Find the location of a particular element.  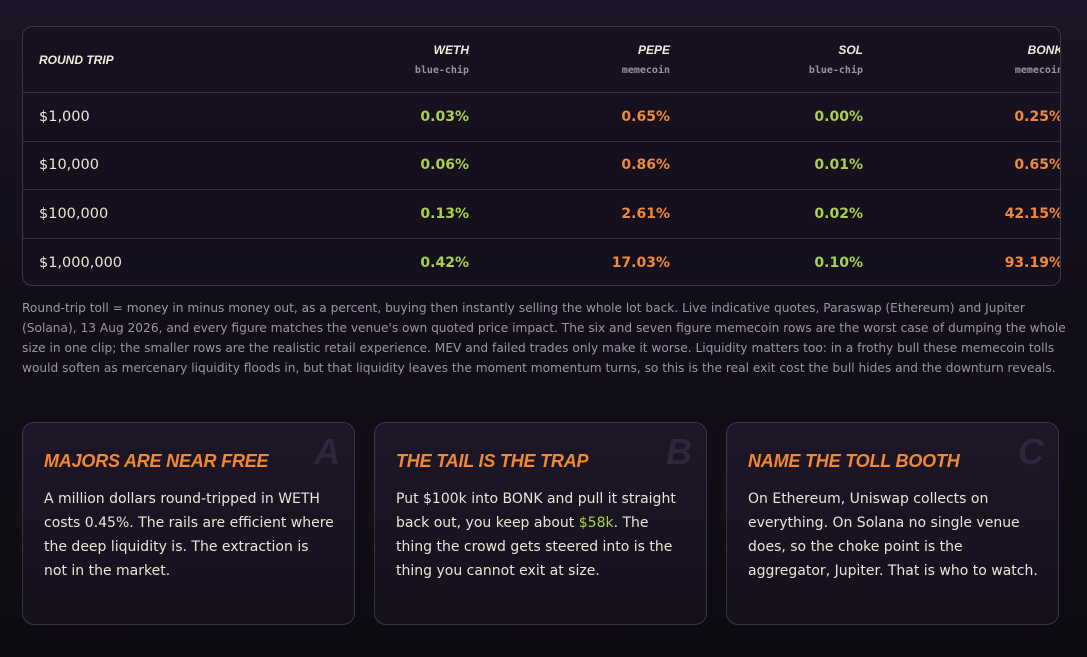

column-label: ROUND TRIP is located at coordinates (76, 59).